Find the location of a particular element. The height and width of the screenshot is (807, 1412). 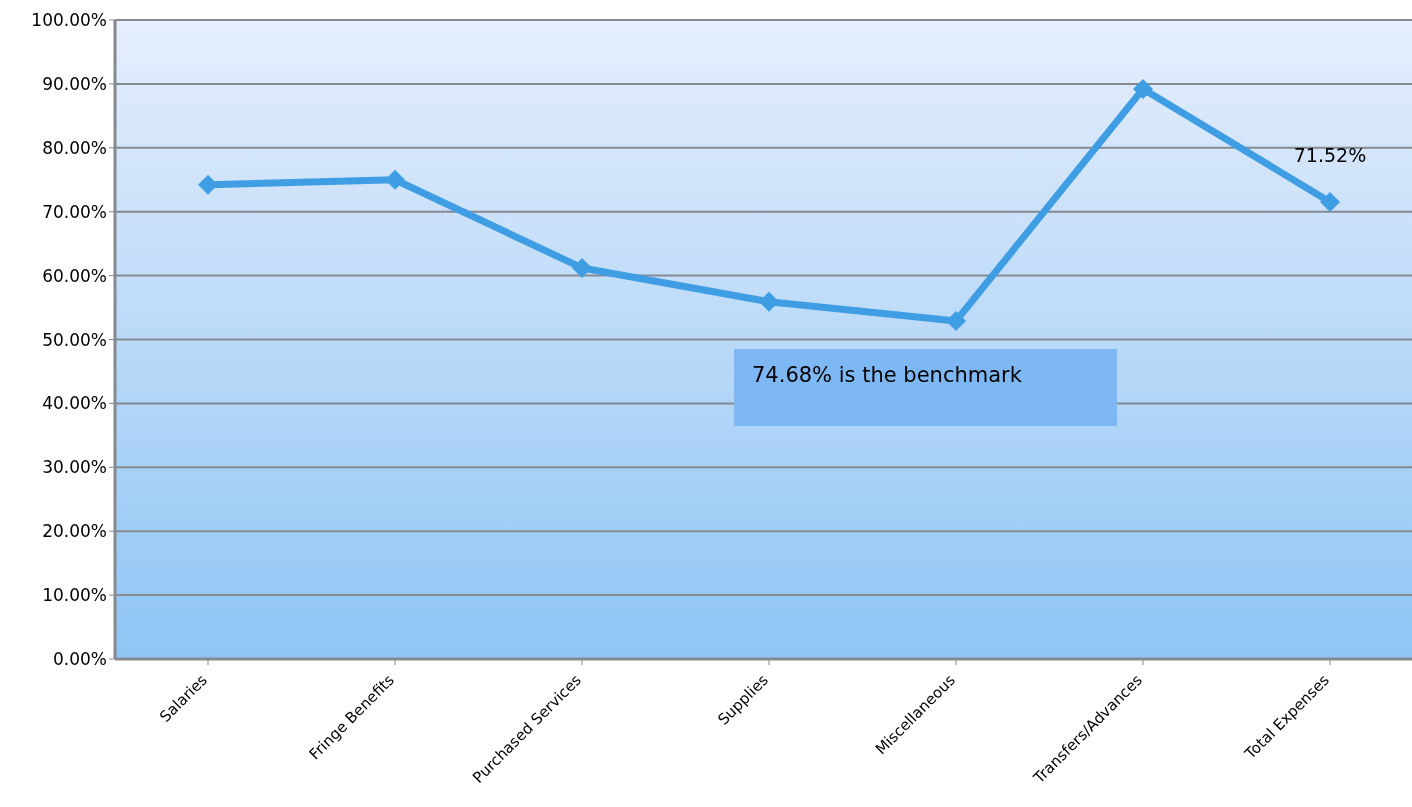

data-label: 71.52% is located at coordinates (1330, 154).